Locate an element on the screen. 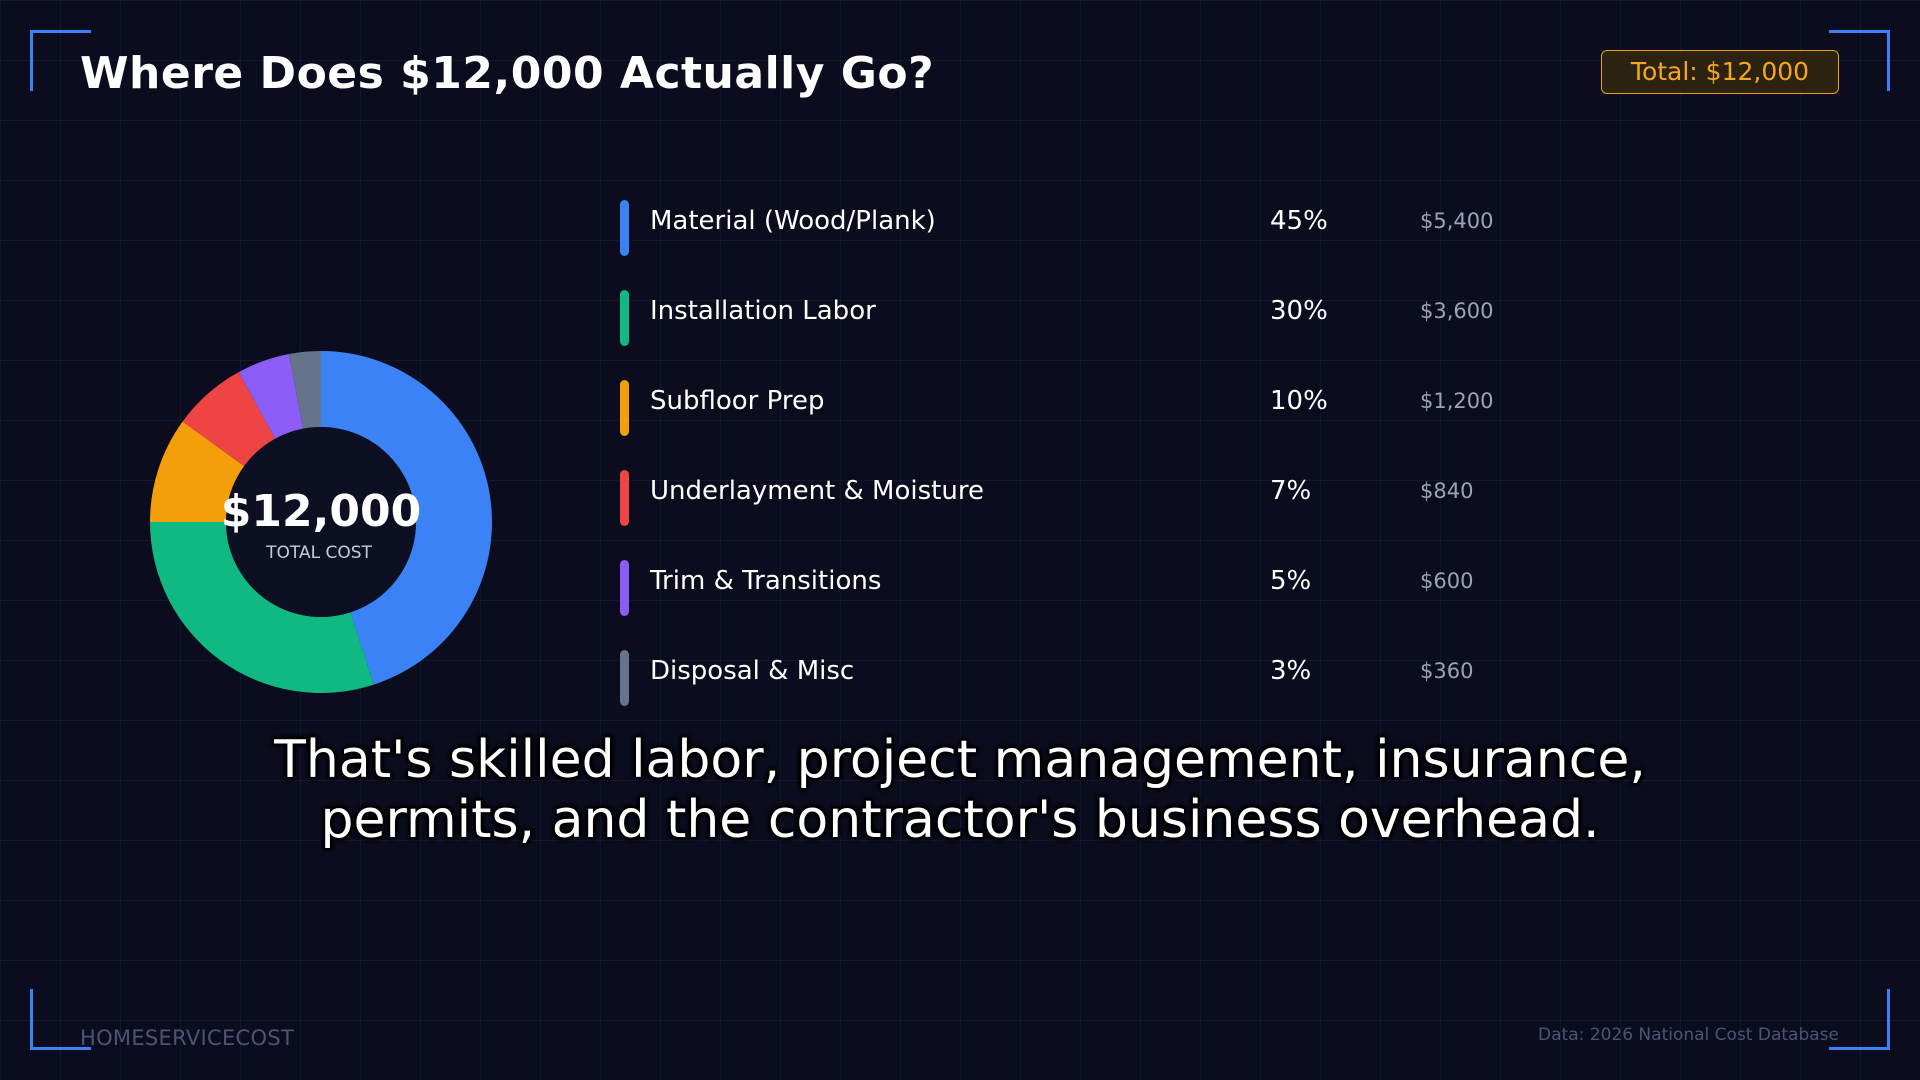 Image resolution: width=1920 pixels, height=1080 pixels. legend-label: Material (Wood/Plank) is located at coordinates (793, 221).